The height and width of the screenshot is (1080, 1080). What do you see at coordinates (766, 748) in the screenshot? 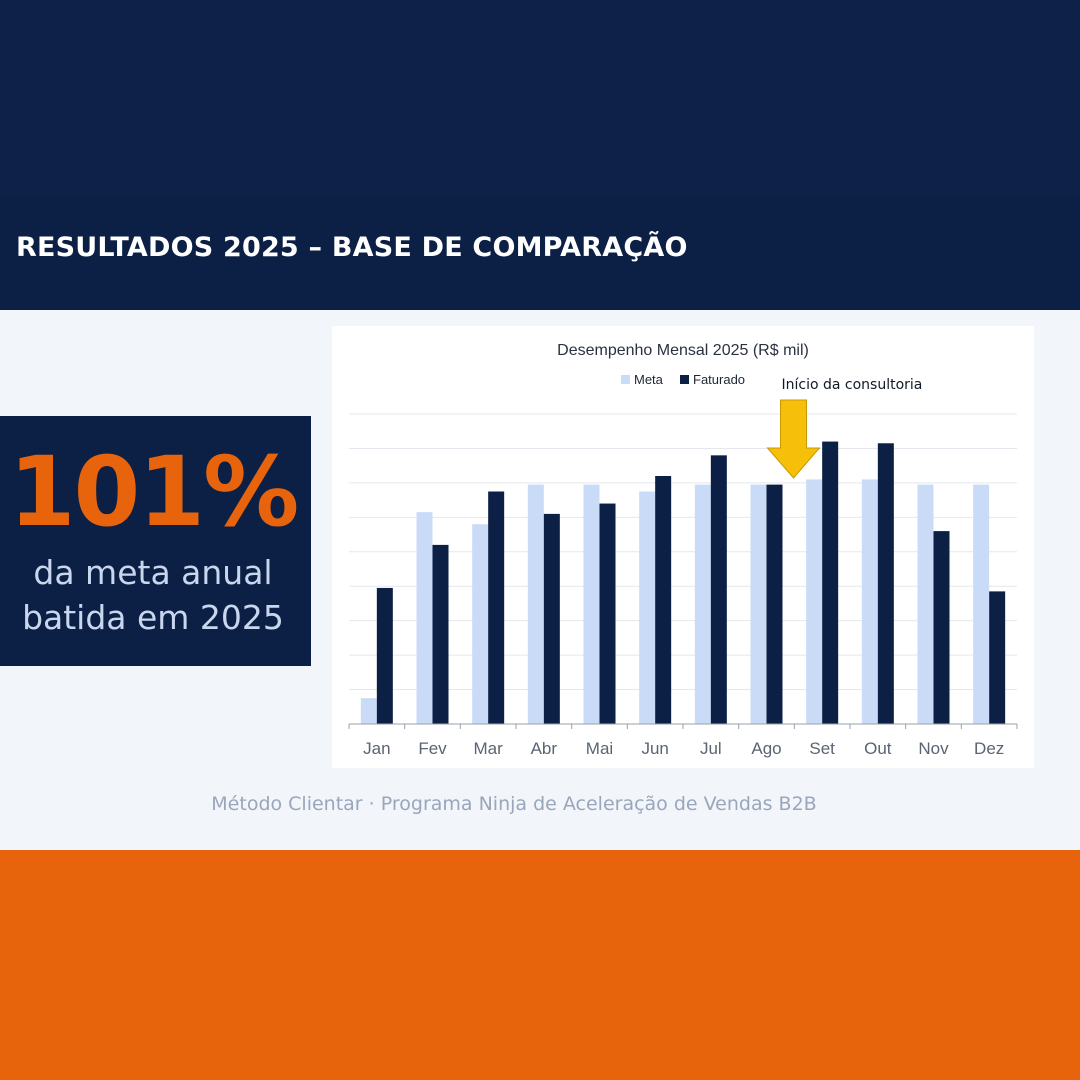
I see `x-tick-label-ago: Ago` at bounding box center [766, 748].